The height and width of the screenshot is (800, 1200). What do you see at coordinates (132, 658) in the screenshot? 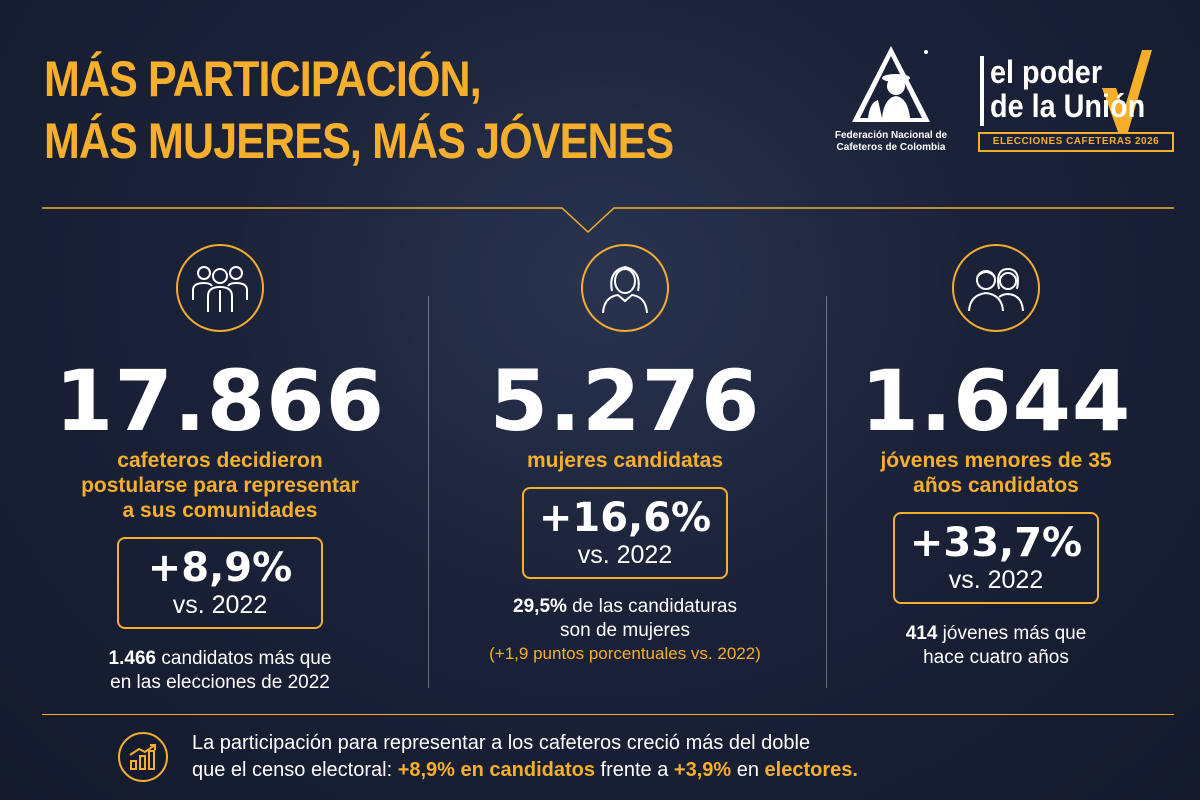
I see `note-bold-value: 1.466` at bounding box center [132, 658].